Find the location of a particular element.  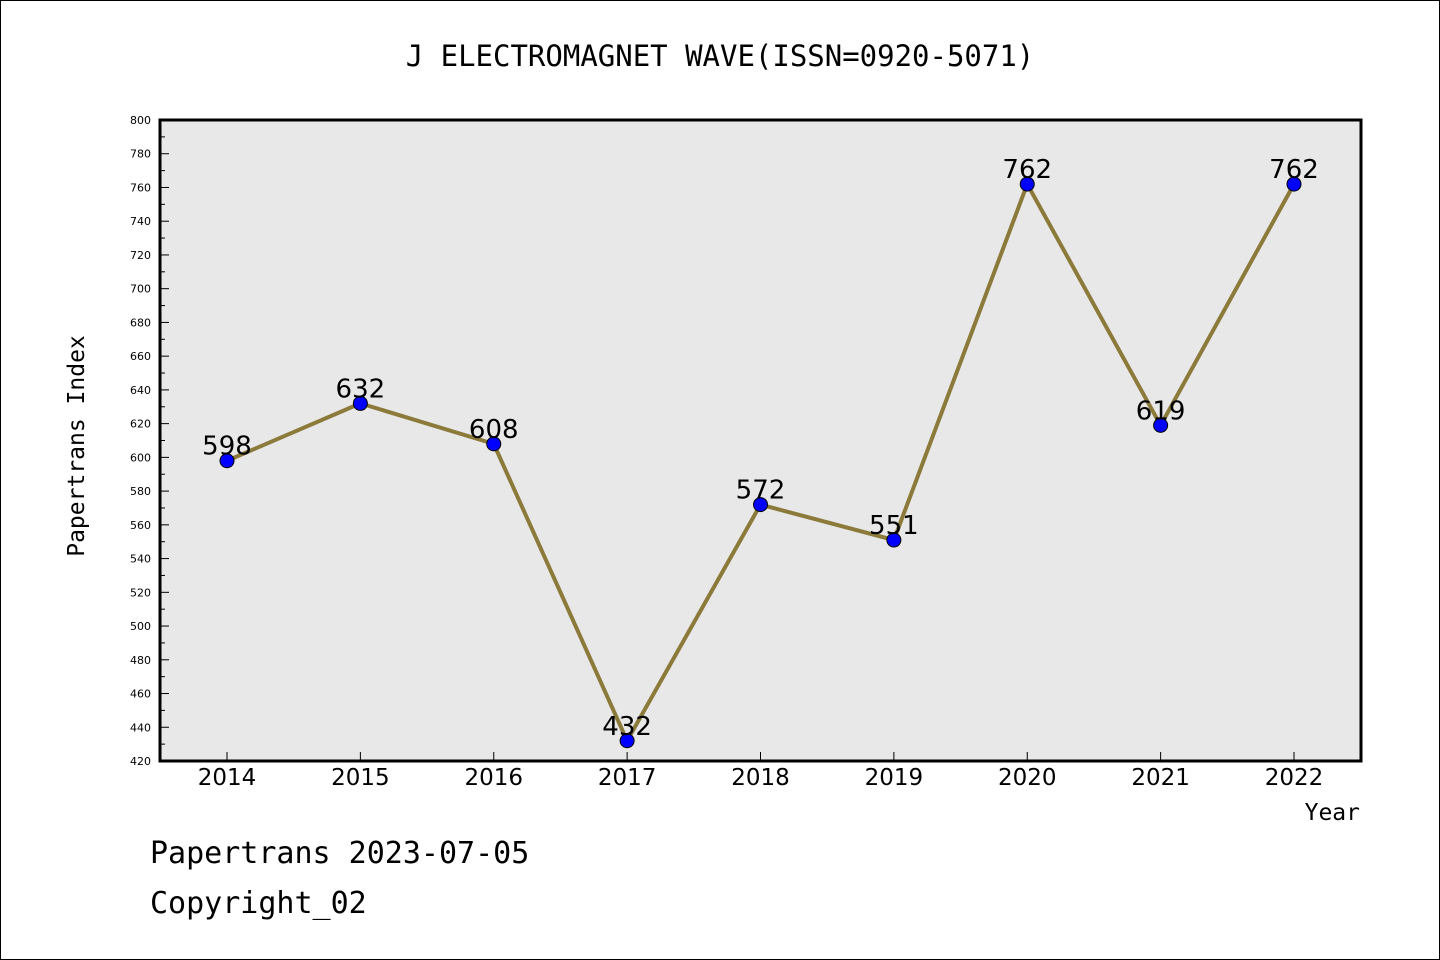

x-tick-label: 2020 is located at coordinates (1027, 778).